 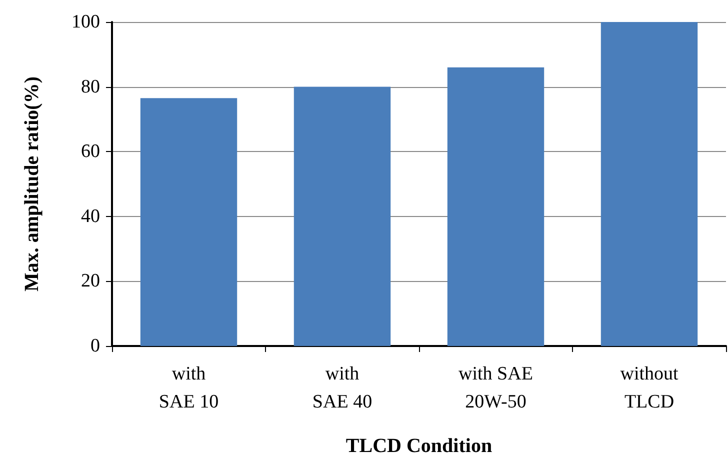 I want to click on x-tick-label: with SAE 20W-50, so click(x=495, y=388).